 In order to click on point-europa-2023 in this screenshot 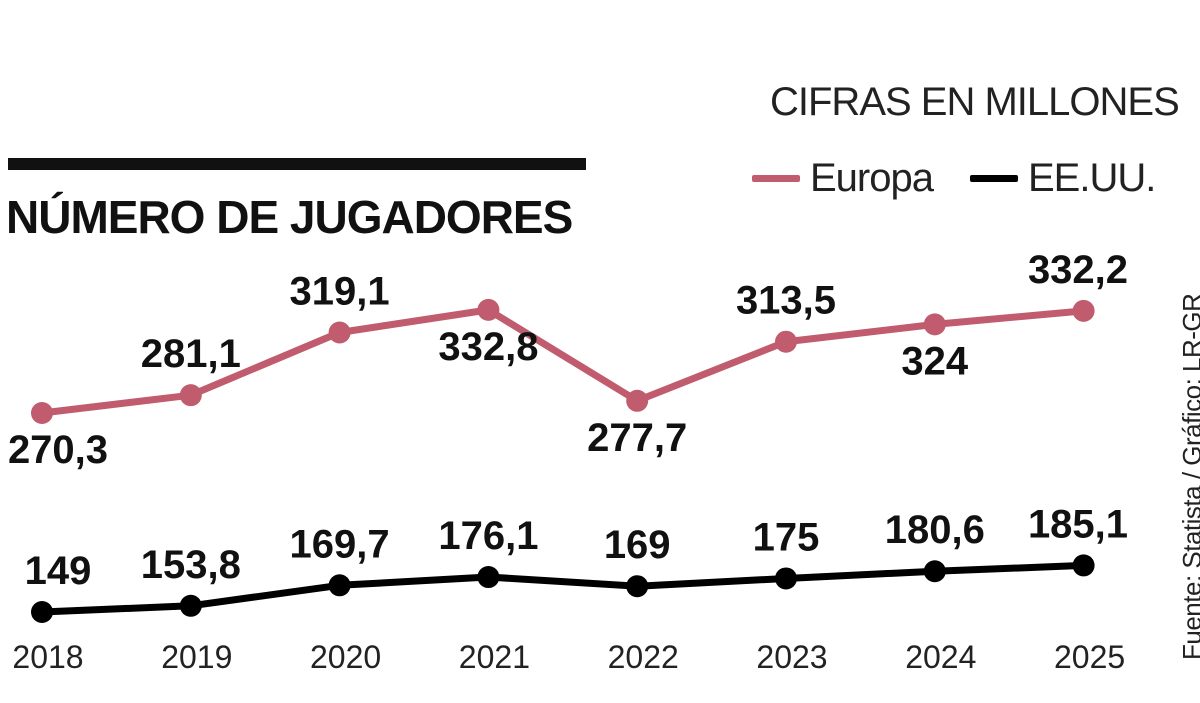, I will do `click(786, 341)`.